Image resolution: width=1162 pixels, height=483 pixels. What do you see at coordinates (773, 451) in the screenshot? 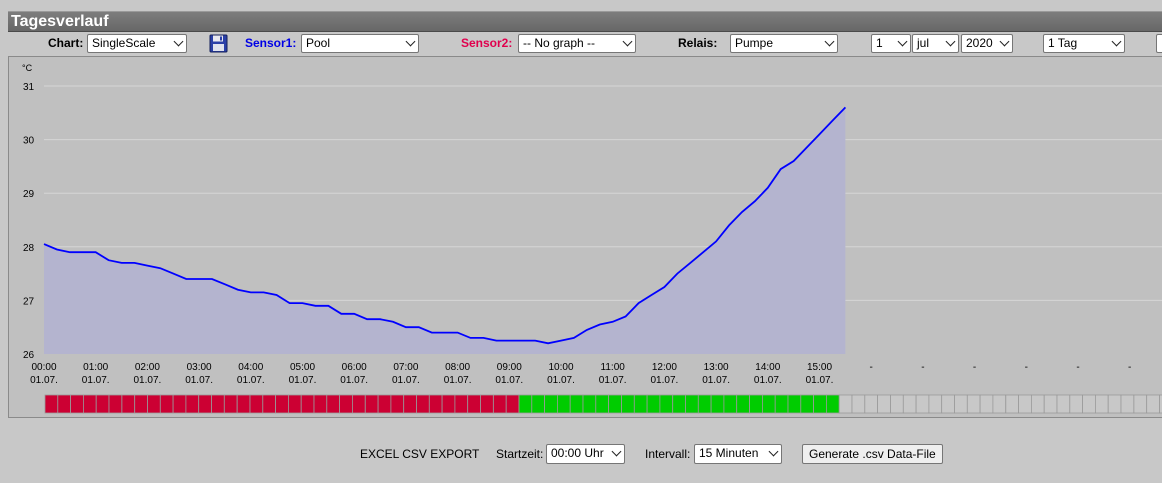
I see `chevron-down-icon` at bounding box center [773, 451].